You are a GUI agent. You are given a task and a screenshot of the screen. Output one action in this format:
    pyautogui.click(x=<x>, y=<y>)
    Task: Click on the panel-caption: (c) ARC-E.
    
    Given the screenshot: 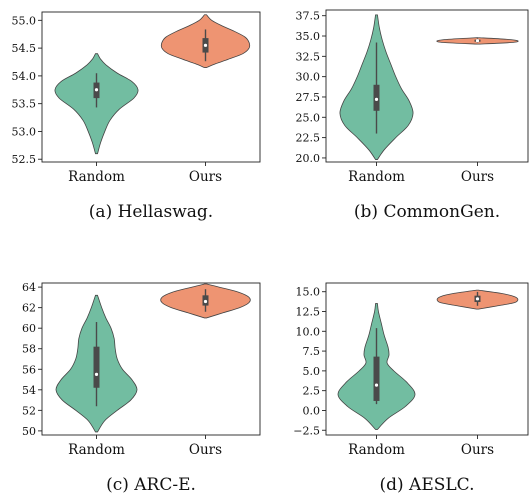 What is the action you would take?
    pyautogui.click(x=151, y=485)
    